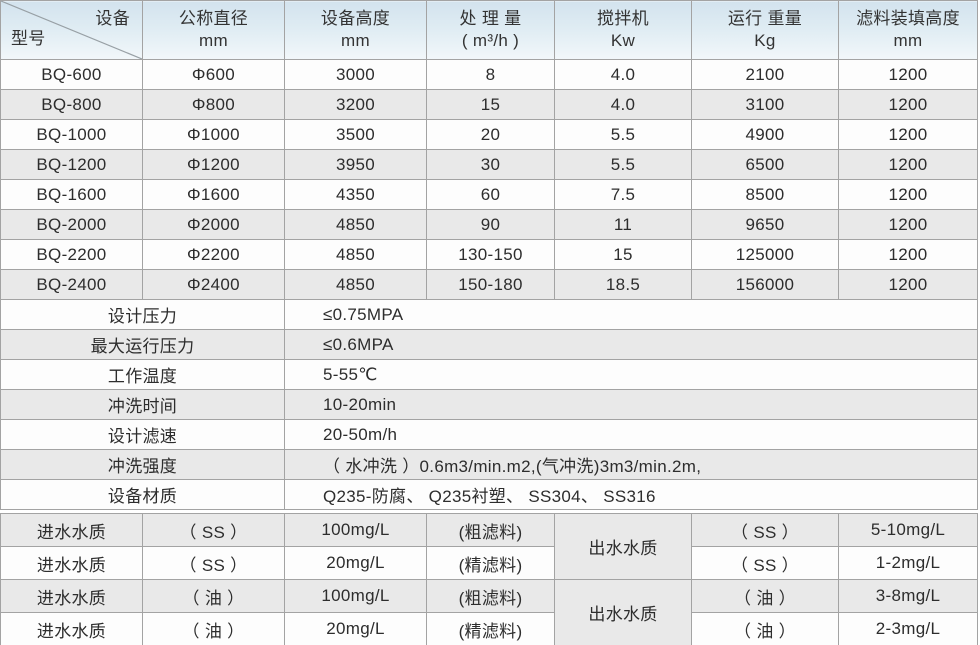 Image resolution: width=980 pixels, height=645 pixels. I want to click on outlet-value-cell: 1-2mg/L, so click(908, 563).